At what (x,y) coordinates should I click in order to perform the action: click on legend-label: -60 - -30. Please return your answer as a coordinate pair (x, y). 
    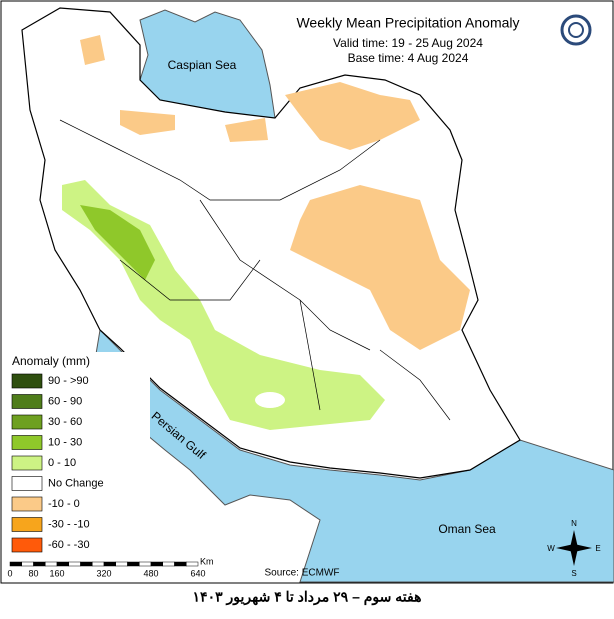
    Looking at the image, I should click on (69, 545).